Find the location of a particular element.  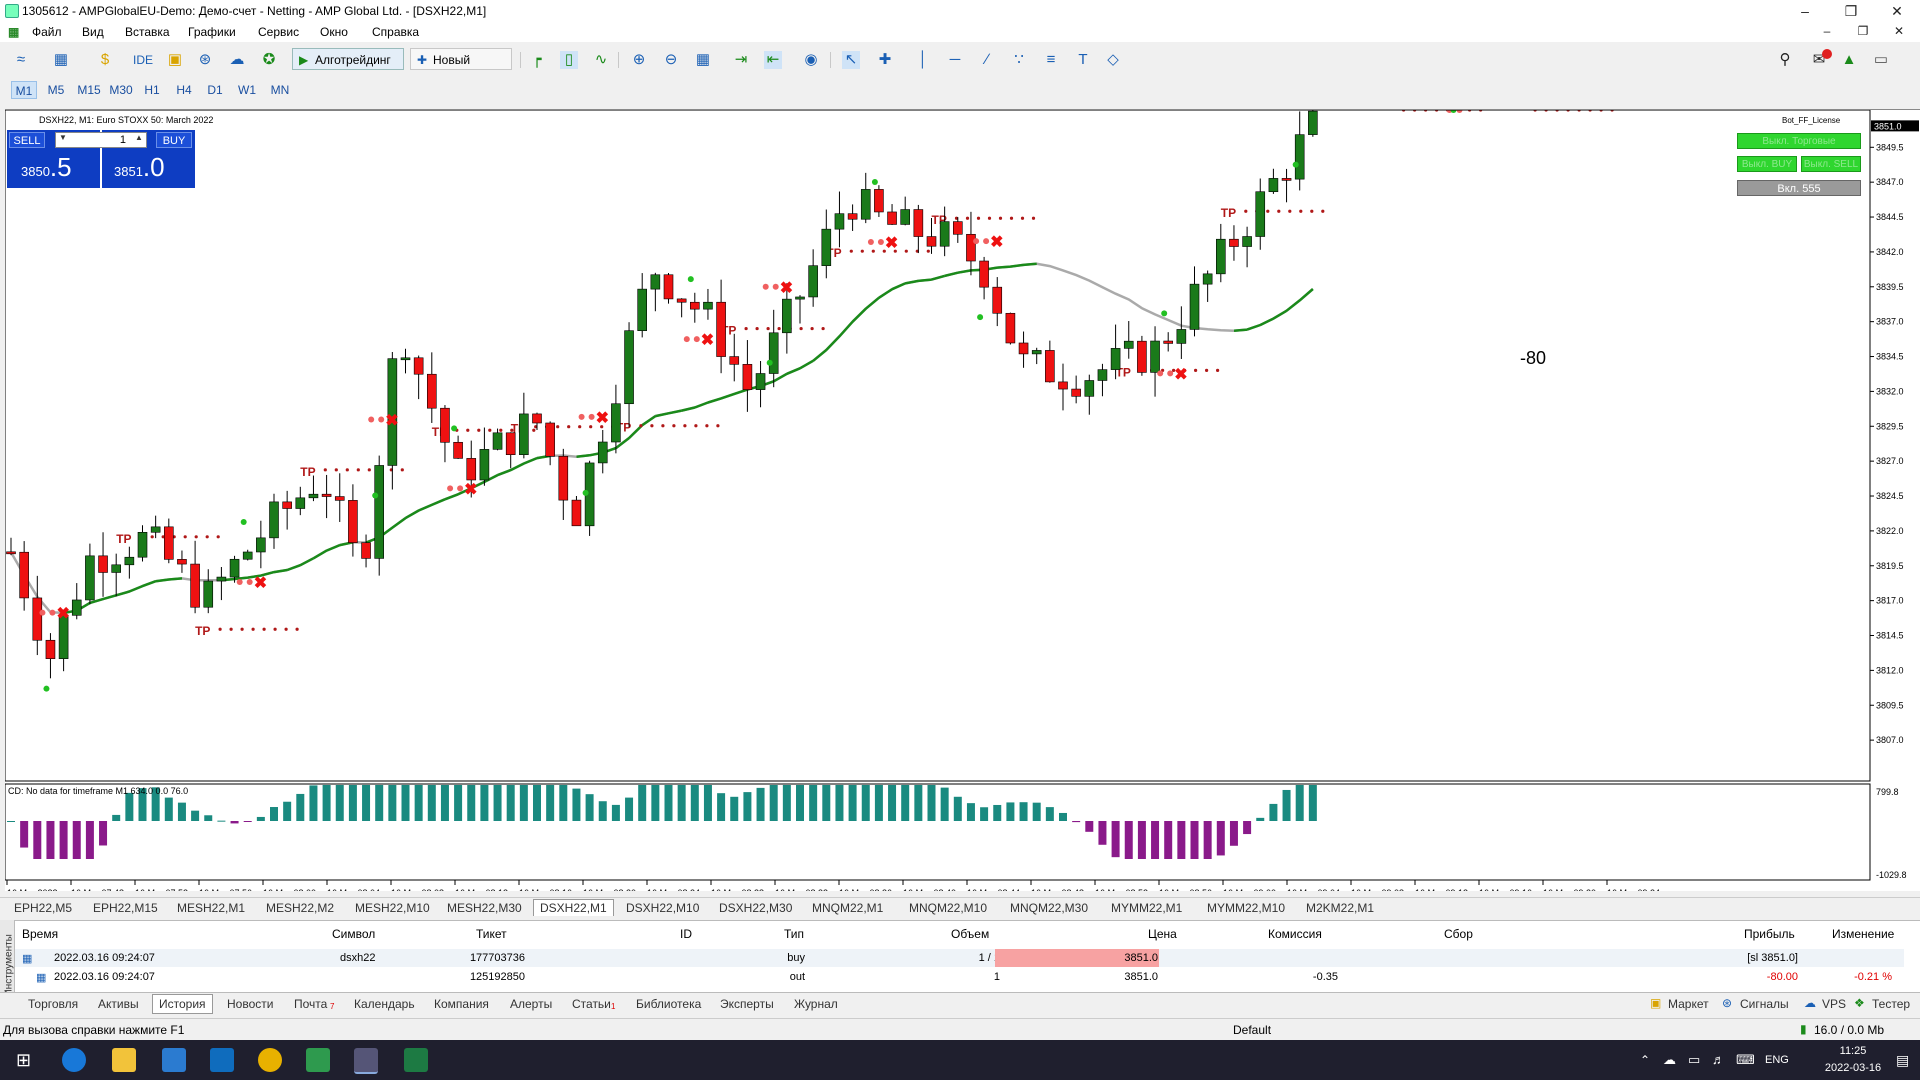

tab-articles: Статьи is located at coordinates (591, 1004).